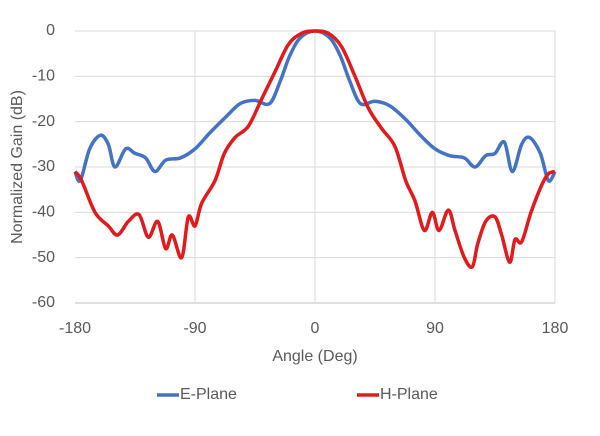 Image resolution: width=600 pixels, height=436 pixels. What do you see at coordinates (435, 328) in the screenshot?
I see `x-tick-label: 90` at bounding box center [435, 328].